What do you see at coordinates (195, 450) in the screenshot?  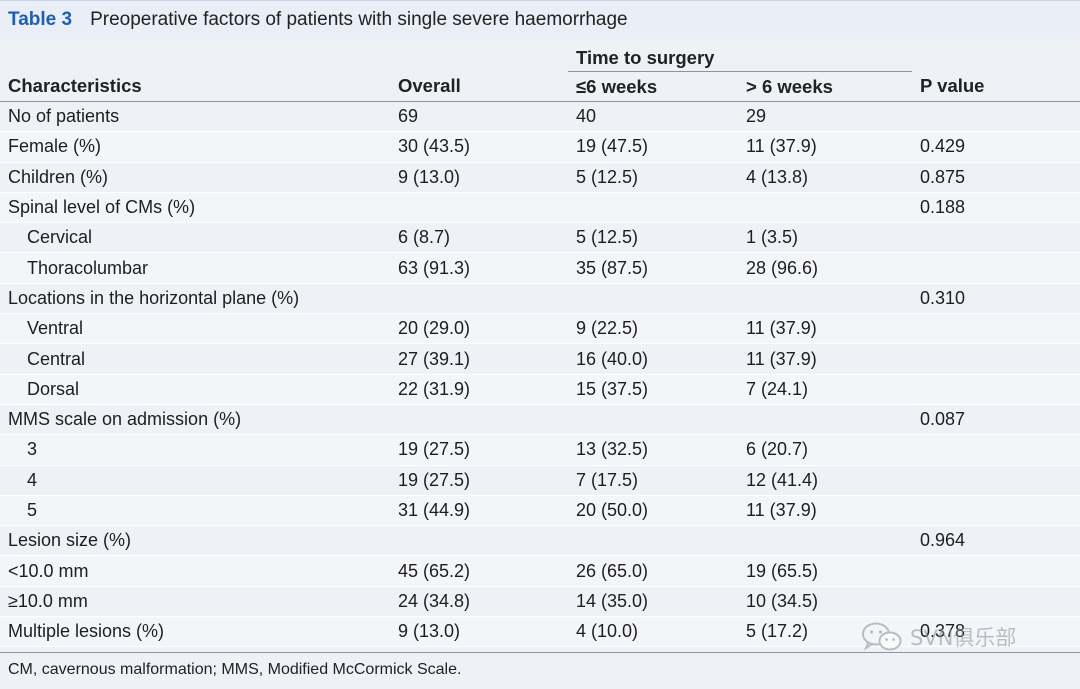 I see `row-label: 3` at bounding box center [195, 450].